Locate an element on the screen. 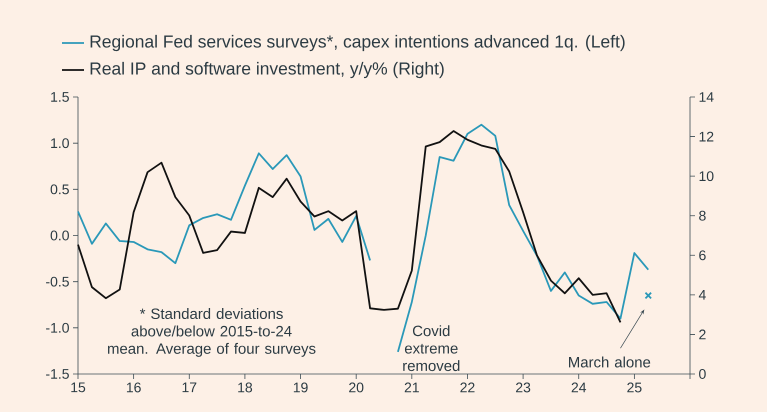 The height and width of the screenshot is (412, 767). y-tick-label: 0.0 is located at coordinates (59, 235).